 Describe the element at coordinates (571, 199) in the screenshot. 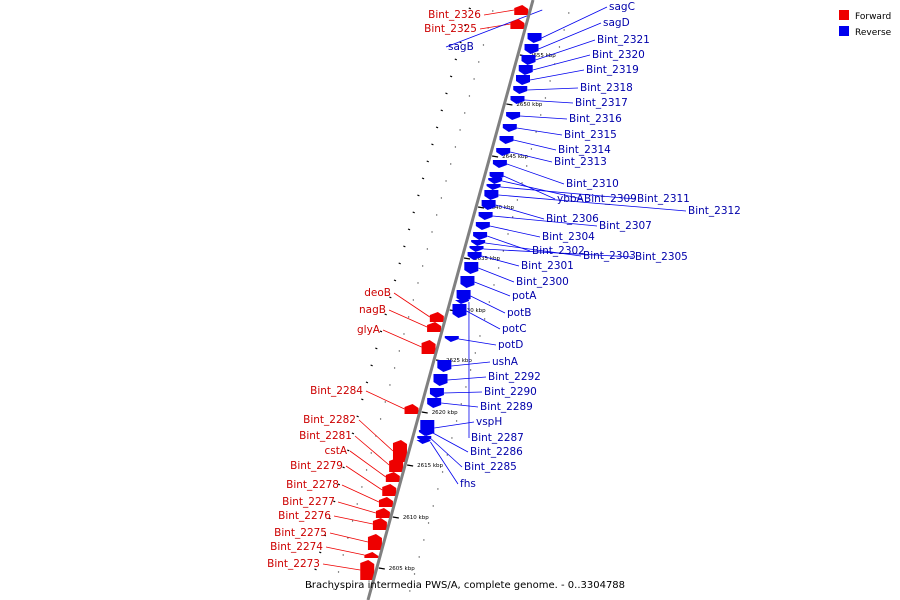

I see `reverse-gene-label: ybbA` at that location.